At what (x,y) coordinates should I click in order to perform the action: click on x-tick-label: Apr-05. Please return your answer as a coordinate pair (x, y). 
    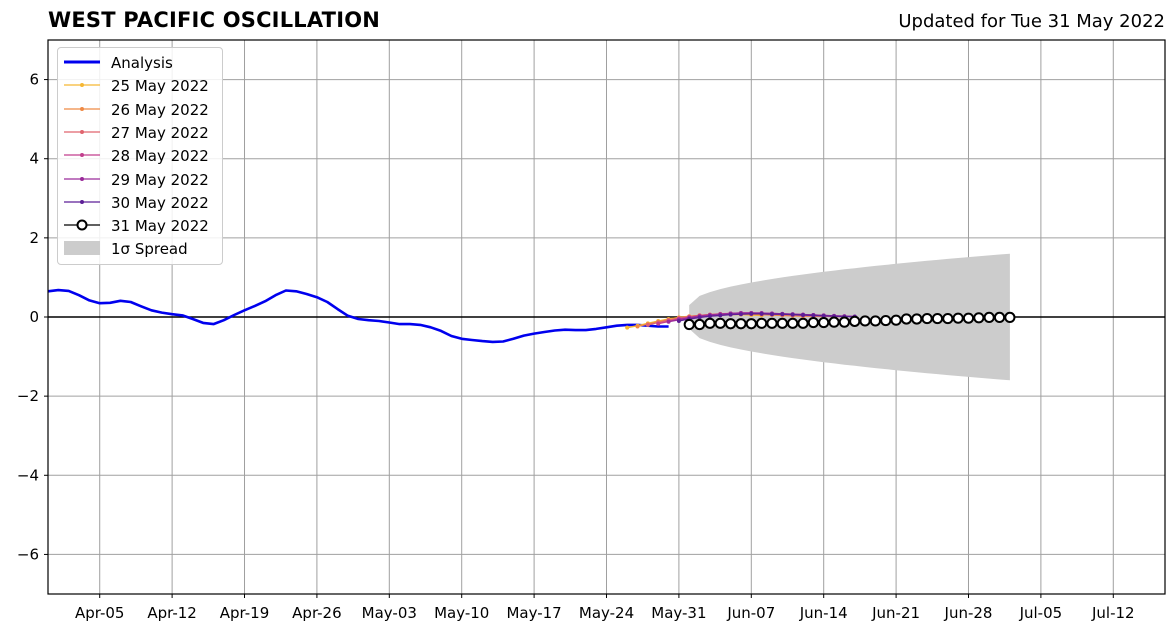
    Looking at the image, I should click on (100, 613).